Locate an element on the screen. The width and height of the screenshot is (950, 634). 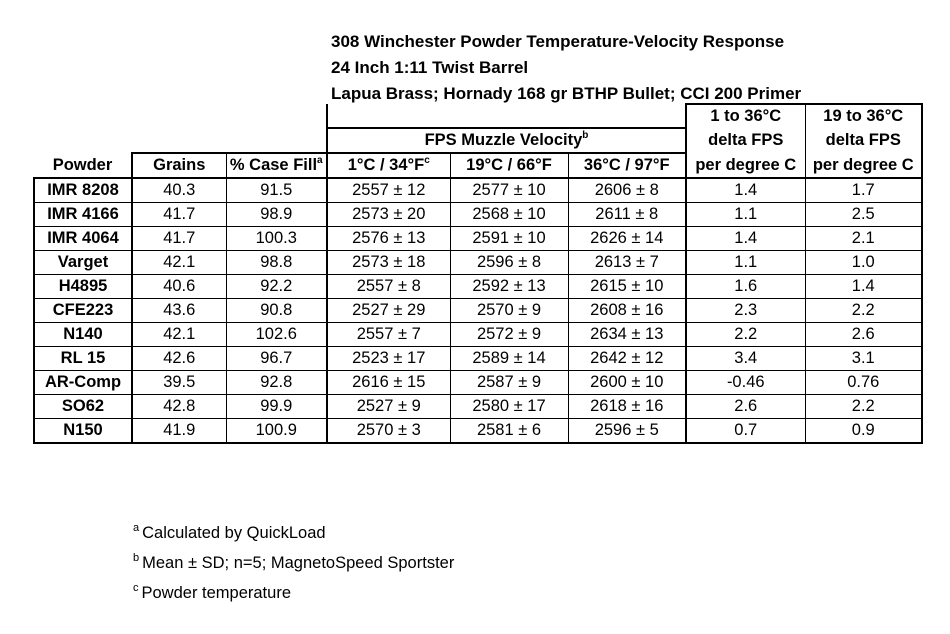
velocity-1c-cell: 2573 ± 20 is located at coordinates (388, 214).